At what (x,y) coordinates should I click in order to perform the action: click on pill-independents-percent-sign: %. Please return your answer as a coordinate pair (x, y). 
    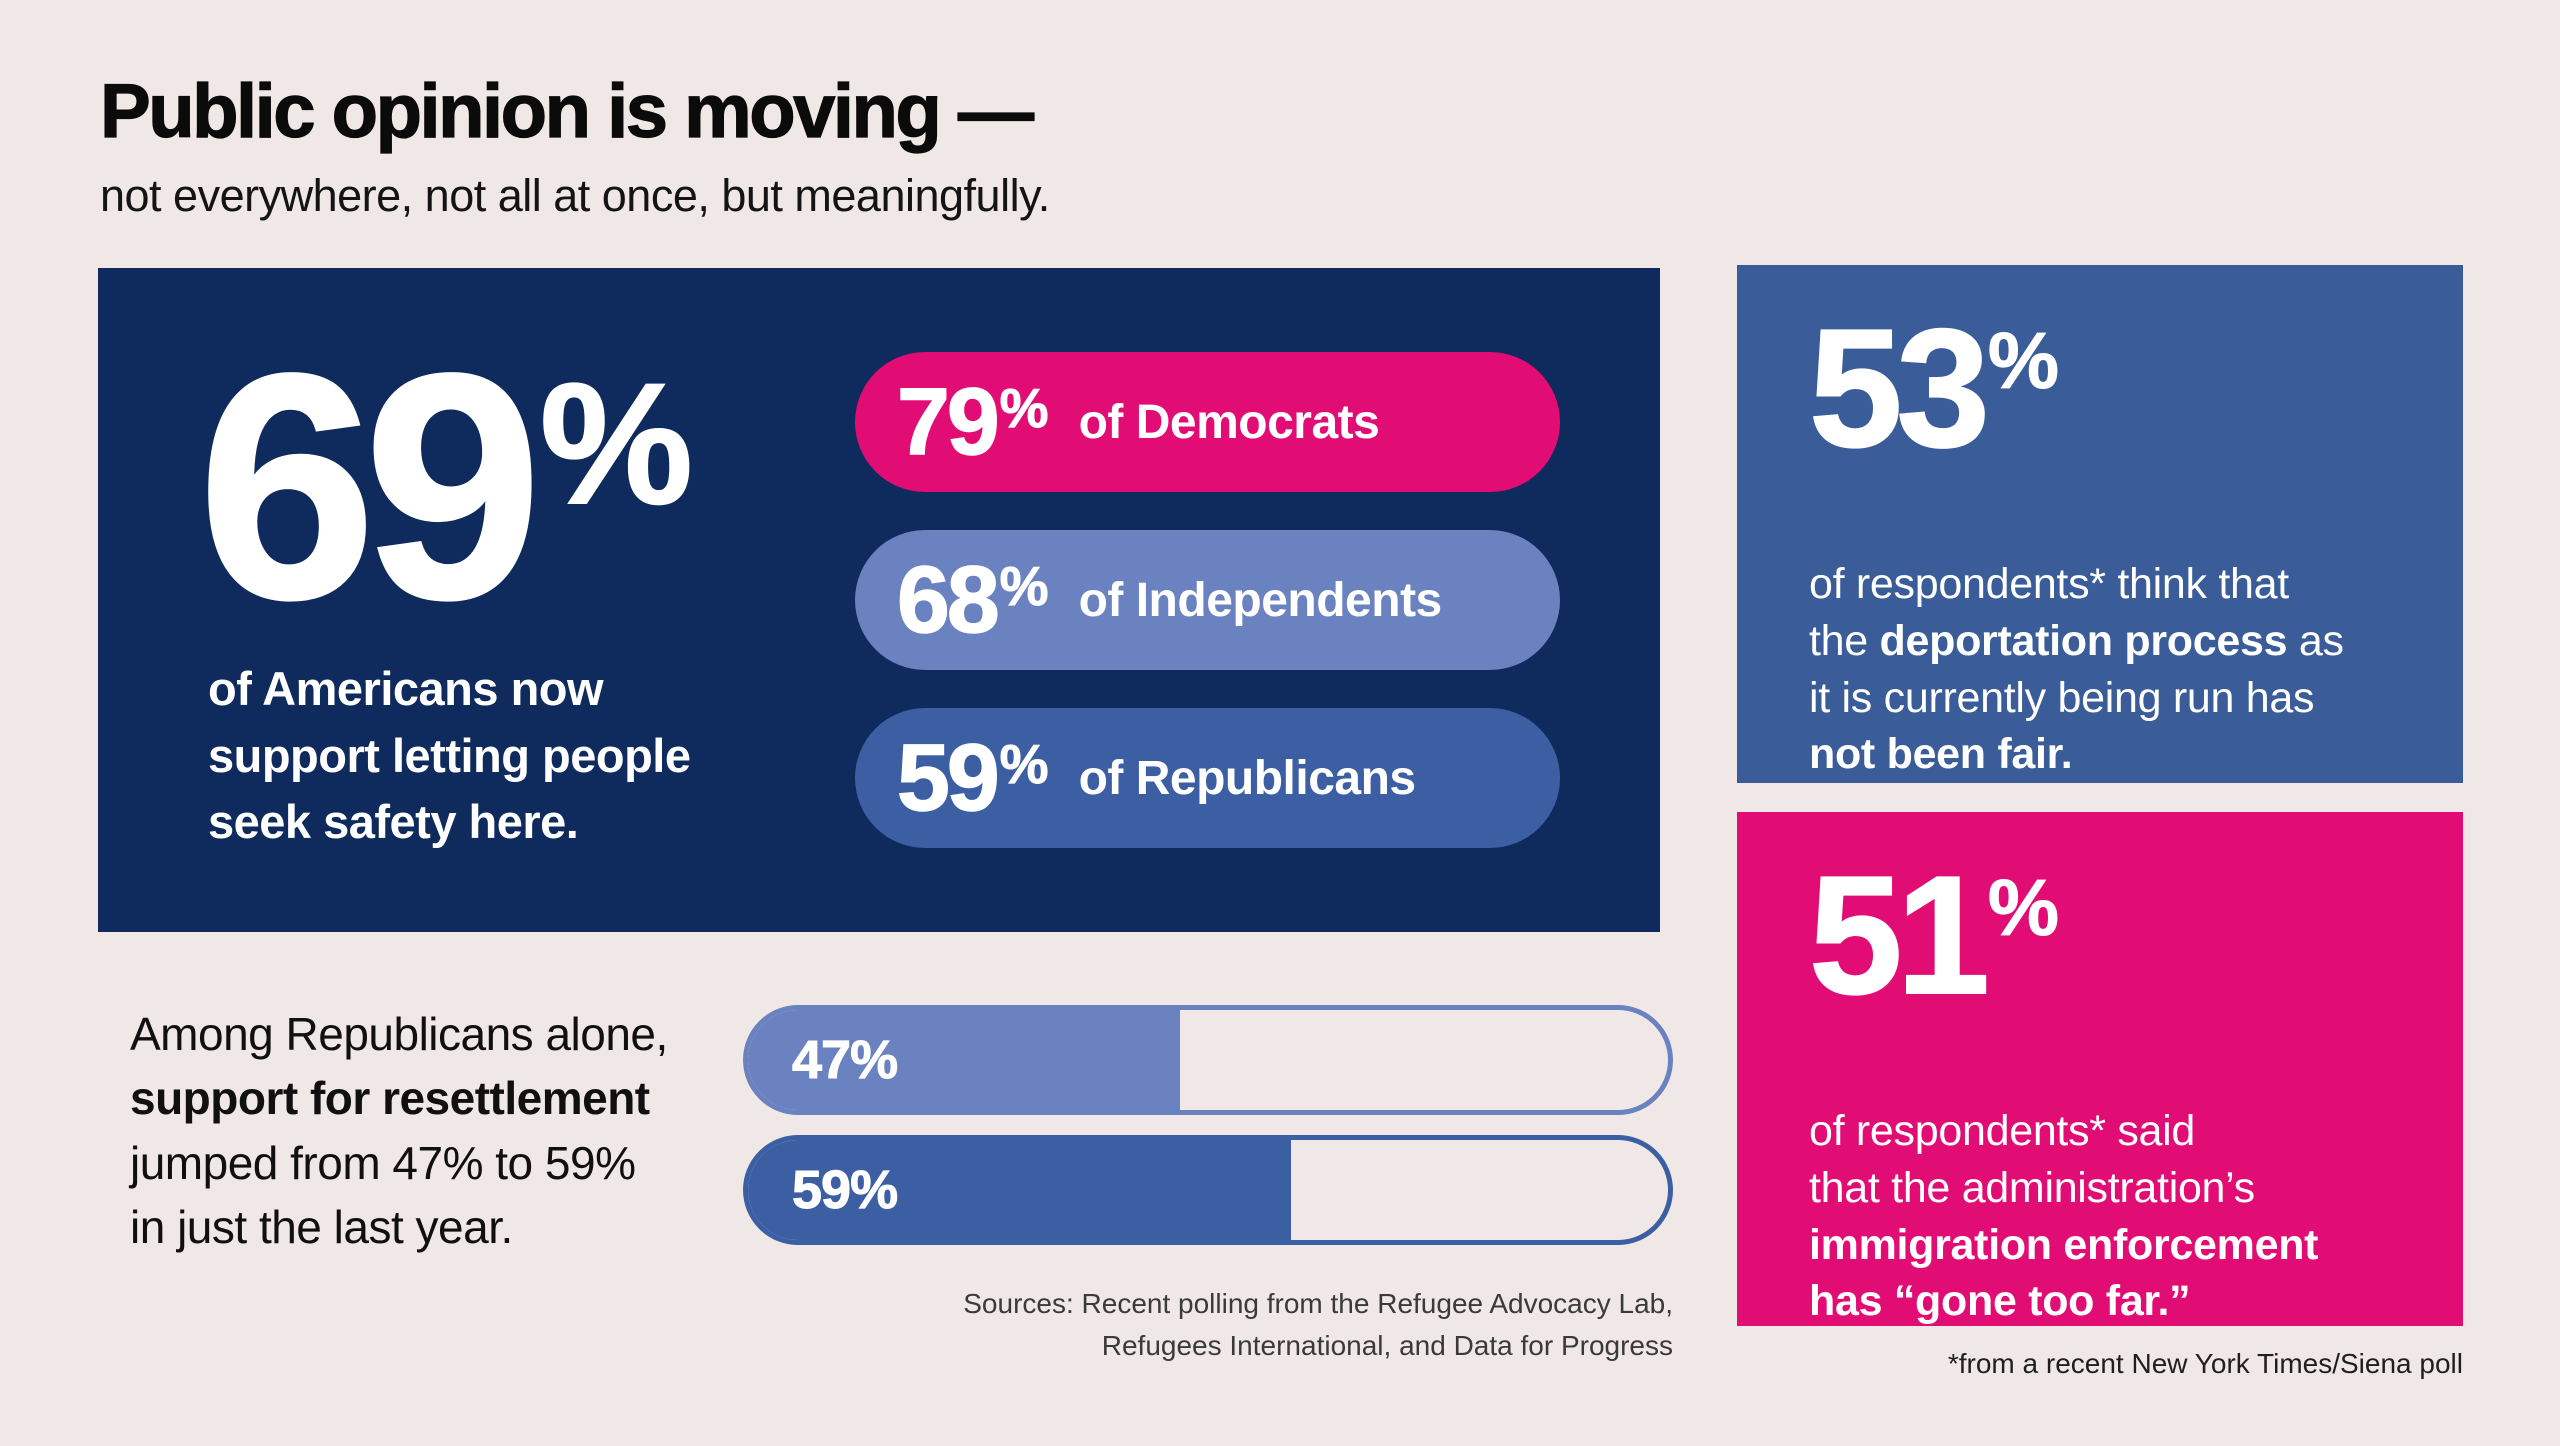
    Looking at the image, I should click on (1024, 586).